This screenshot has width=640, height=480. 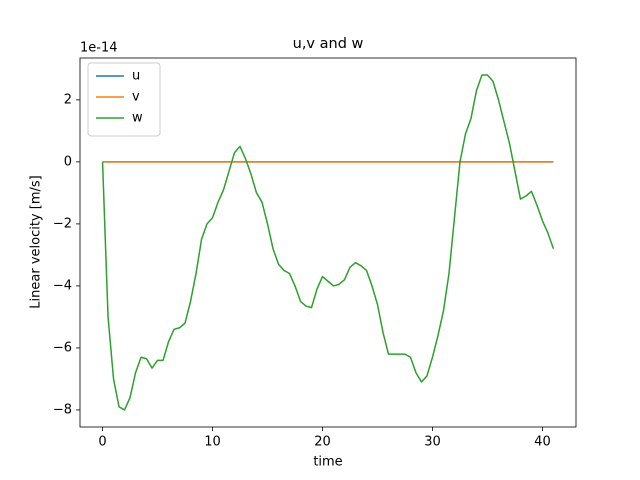 I want to click on offset-label: 1e-14, so click(x=99, y=48).